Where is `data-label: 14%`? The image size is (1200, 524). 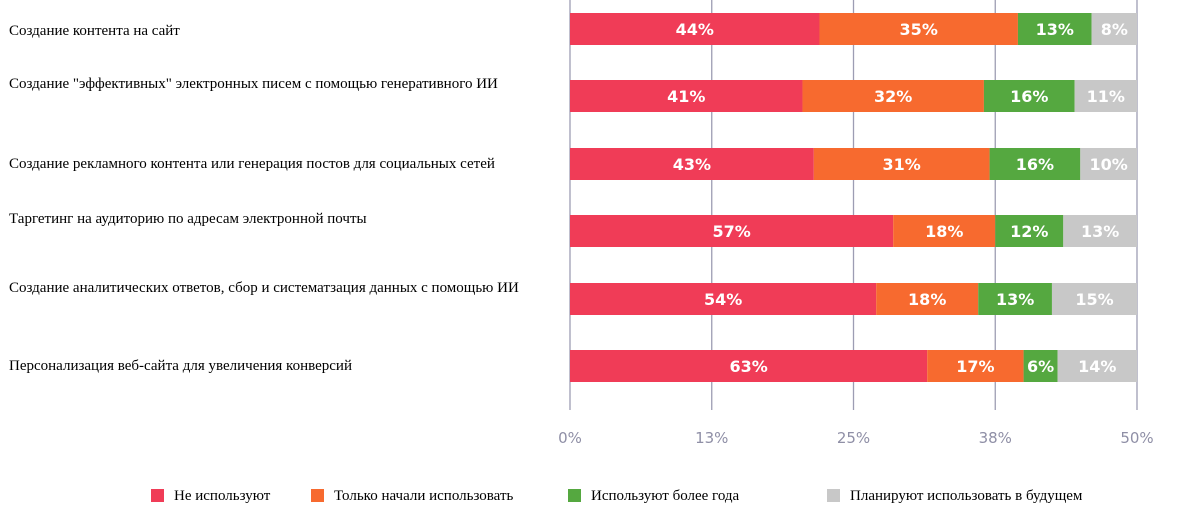 data-label: 14% is located at coordinates (1097, 366).